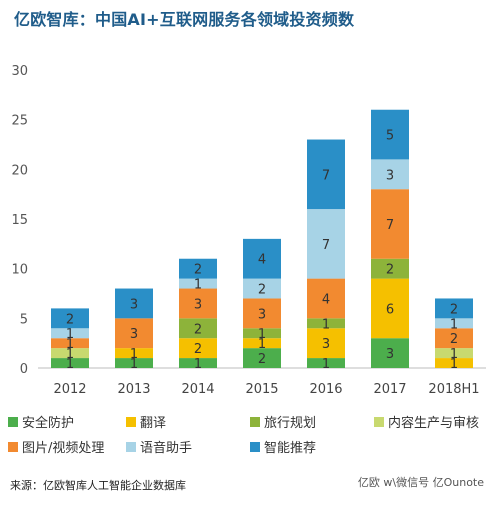  I want to click on legend-swatch-recommend, so click(255, 446).